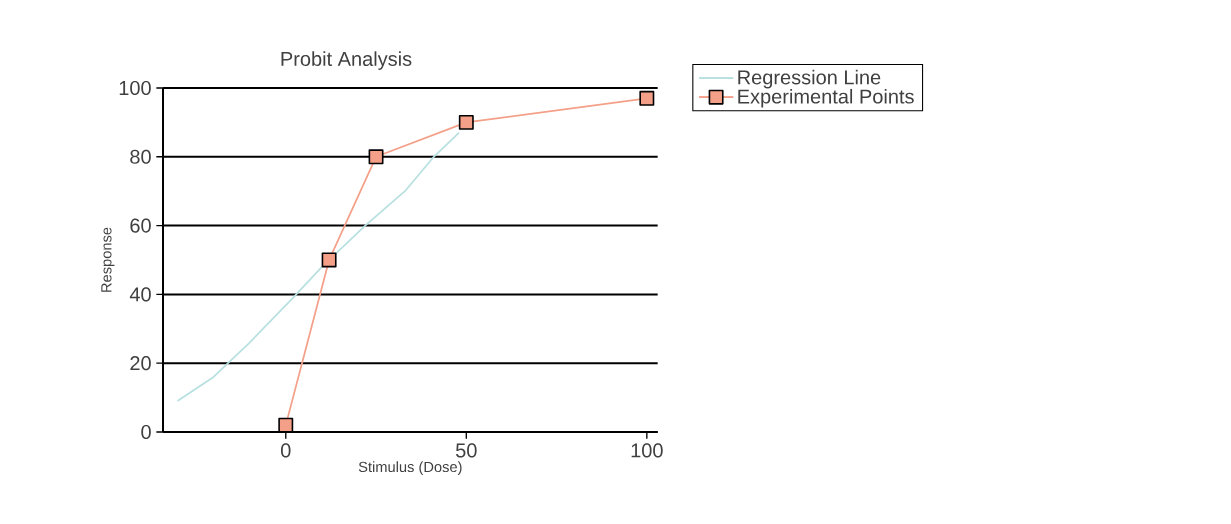 The width and height of the screenshot is (1231, 524). Describe the element at coordinates (140, 156) in the screenshot. I see `y-tick-label: 80` at that location.